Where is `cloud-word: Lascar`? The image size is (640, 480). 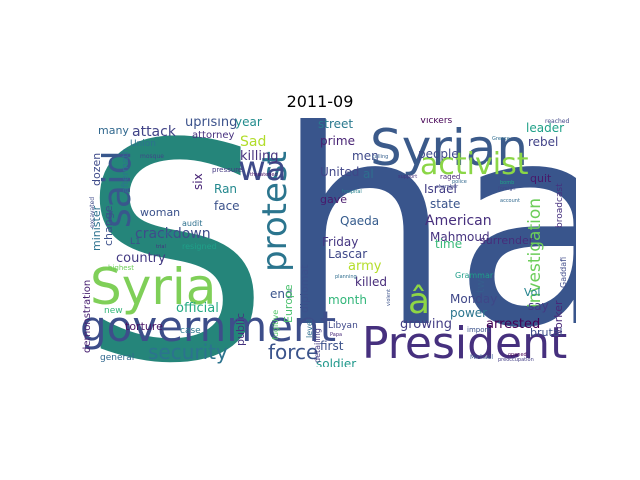
cloud-word: Lascar is located at coordinates (347, 254).